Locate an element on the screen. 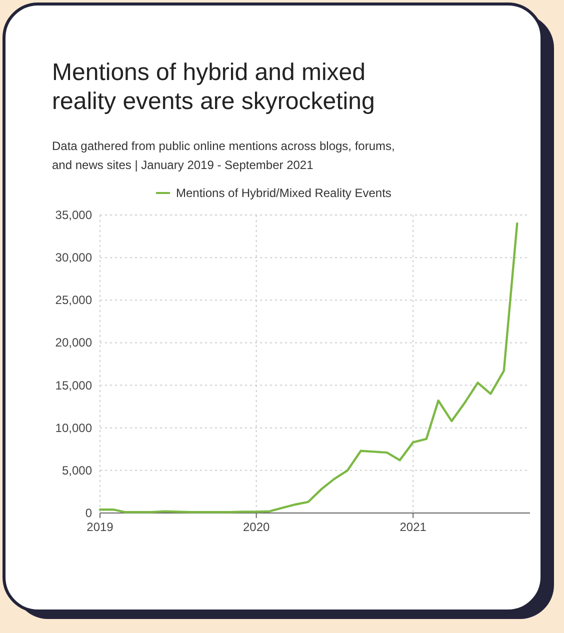 The width and height of the screenshot is (564, 633). legend-label: Mentions of Hybrid/Mixed Reality Events is located at coordinates (284, 193).